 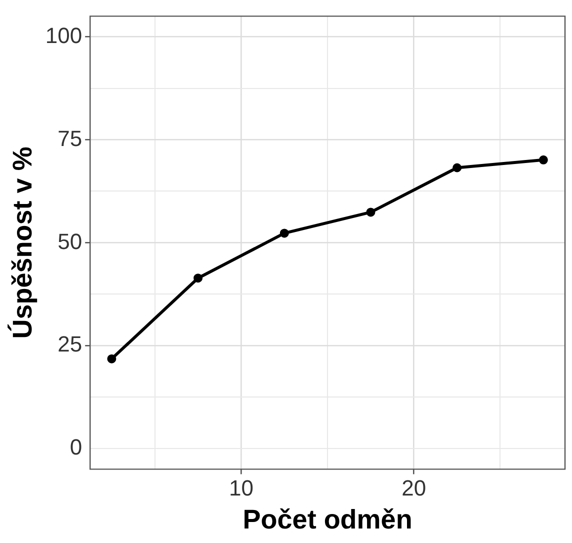 I want to click on x-tick-label: 10, so click(x=241, y=487).